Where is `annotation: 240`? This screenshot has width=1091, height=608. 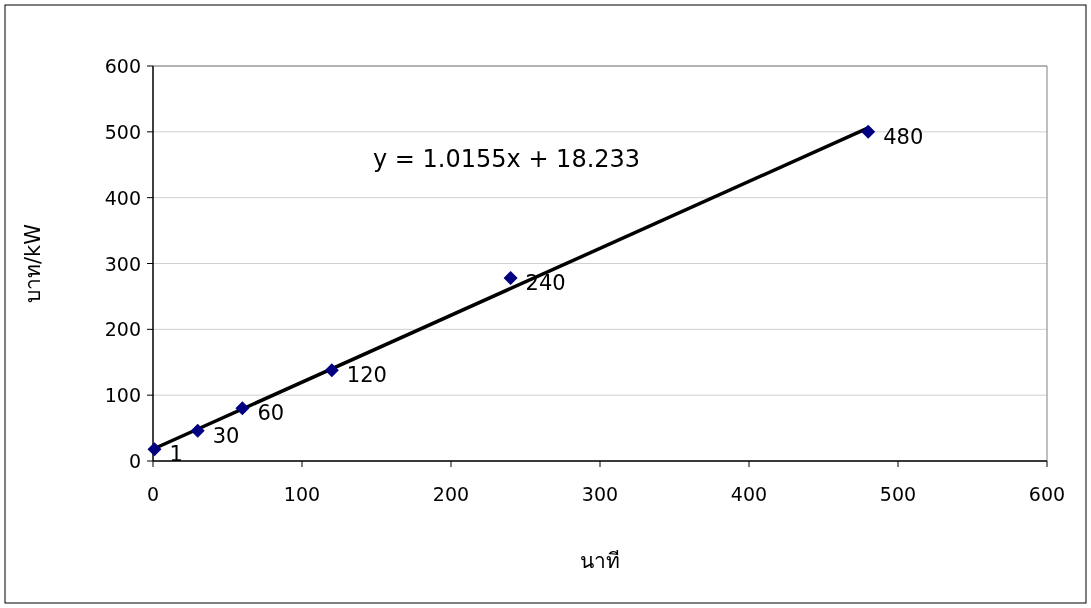
annotation: 240 is located at coordinates (545, 282).